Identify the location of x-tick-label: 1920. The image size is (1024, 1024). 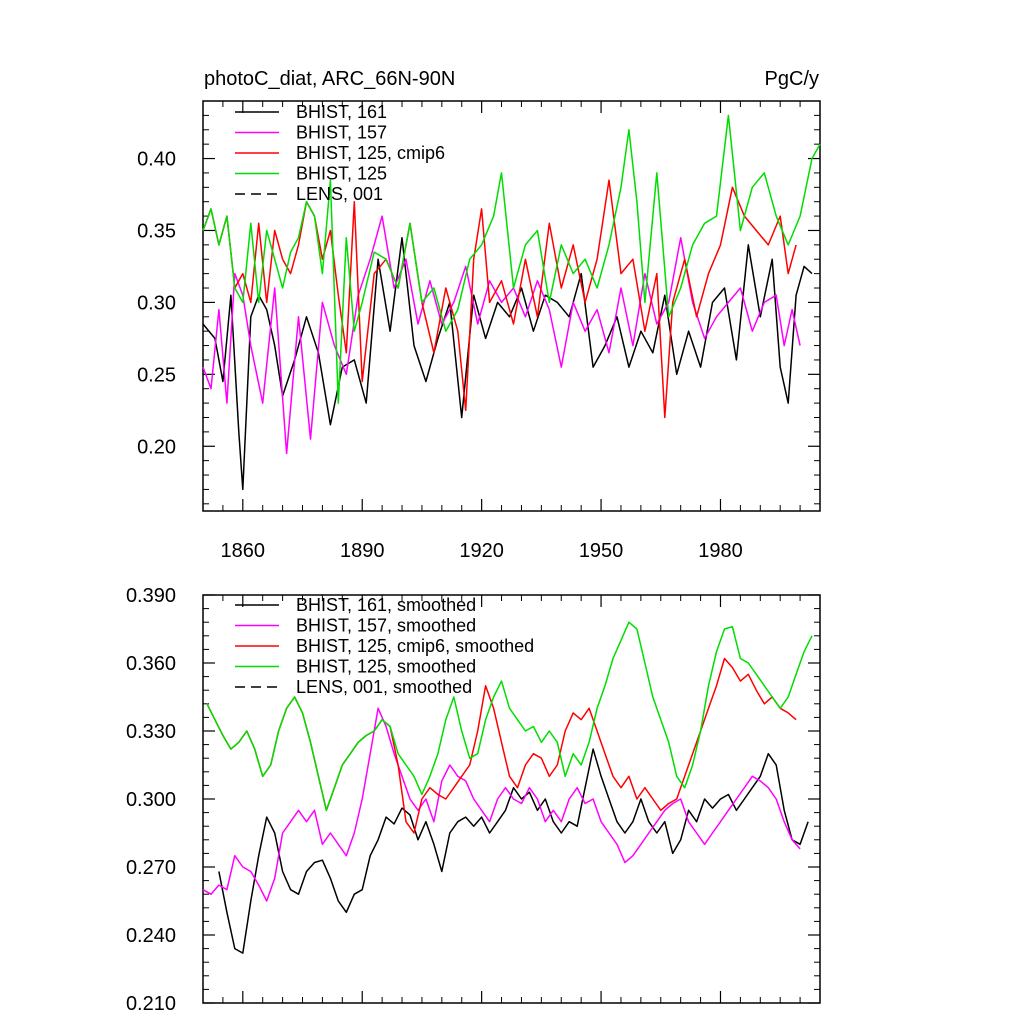
(481, 551).